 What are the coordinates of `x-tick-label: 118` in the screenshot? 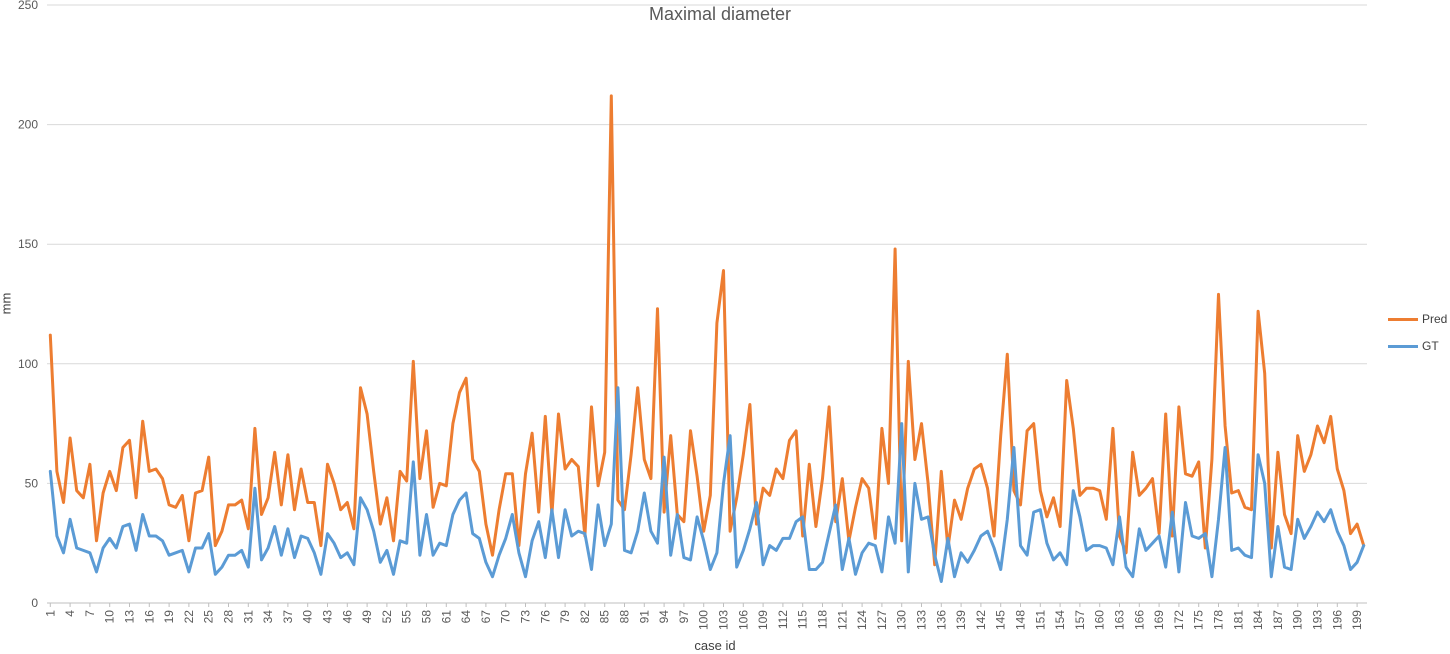 It's located at (823, 619).